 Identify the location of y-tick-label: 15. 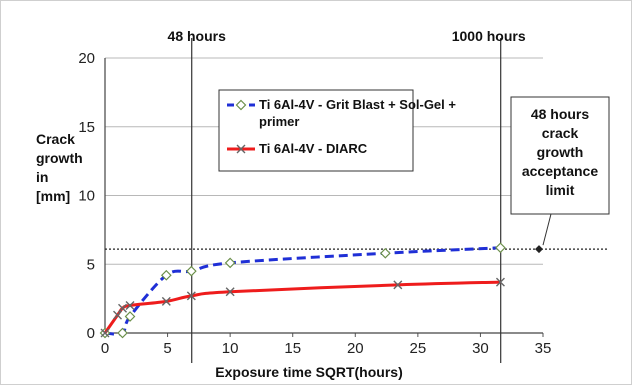
(86, 127).